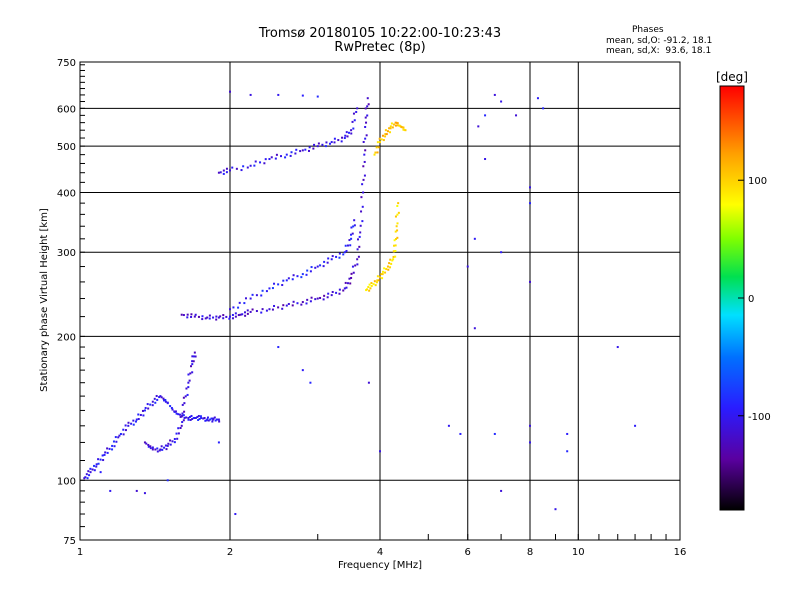 The height and width of the screenshot is (600, 800). I want to click on x-tick-label: 8, so click(530, 552).